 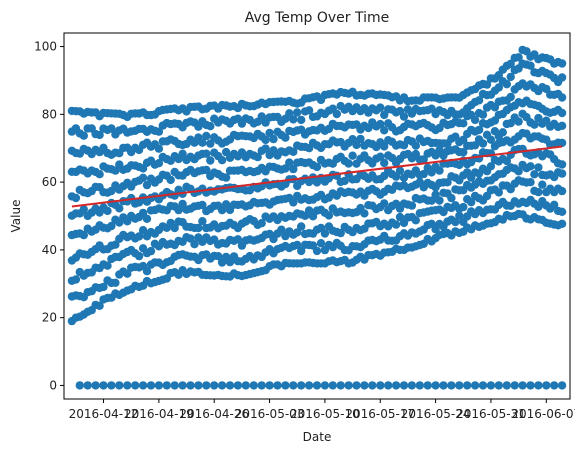 I want to click on x-tick-label: 2016-05-03, so click(x=270, y=414).